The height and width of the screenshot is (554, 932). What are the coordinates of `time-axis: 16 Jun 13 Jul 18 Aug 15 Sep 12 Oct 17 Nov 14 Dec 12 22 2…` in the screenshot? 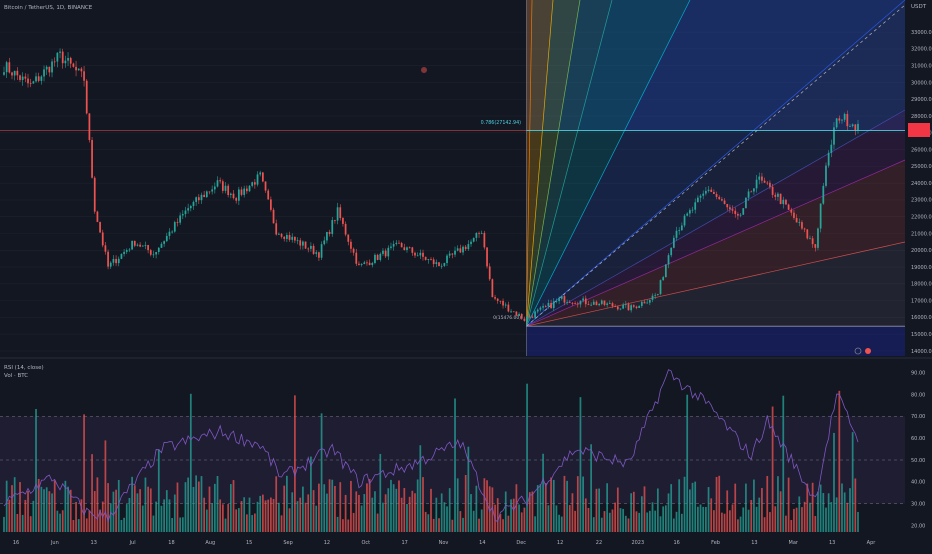 It's located at (444, 543).